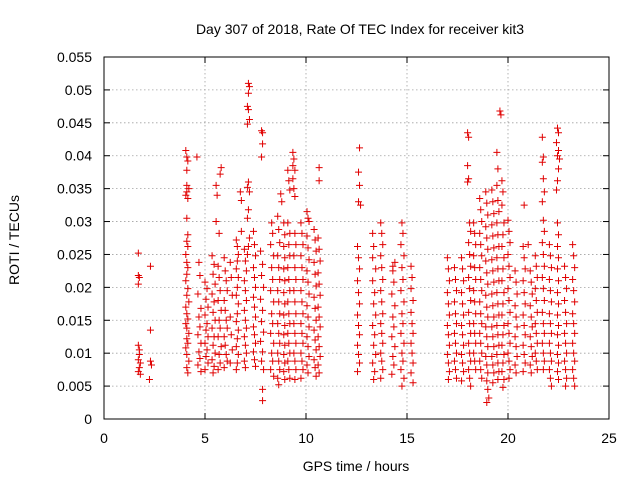  Describe the element at coordinates (74, 320) in the screenshot. I see `y-tick-label: 0.015` at that location.